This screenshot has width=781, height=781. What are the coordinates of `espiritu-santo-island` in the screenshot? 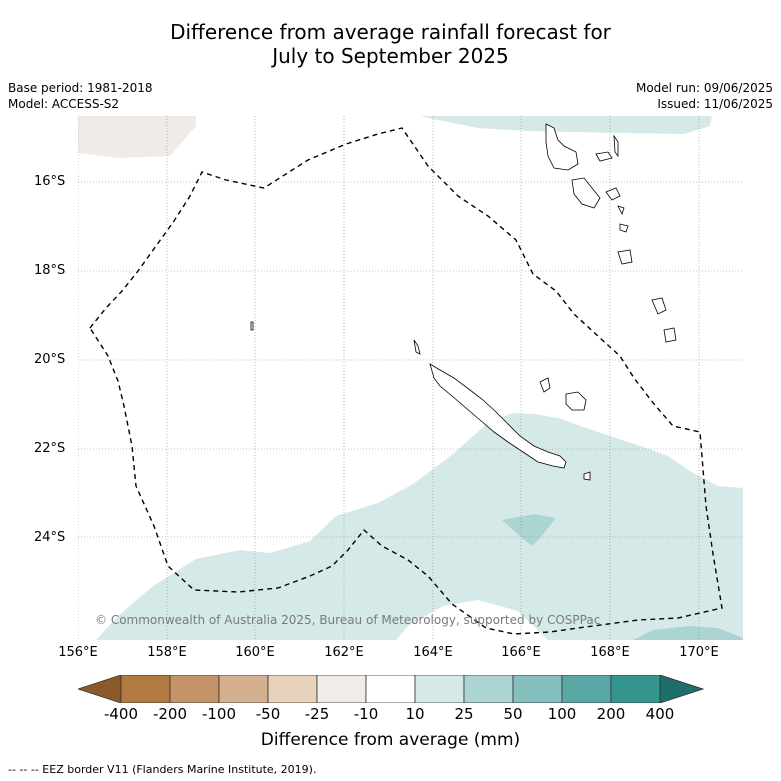 It's located at (562, 147).